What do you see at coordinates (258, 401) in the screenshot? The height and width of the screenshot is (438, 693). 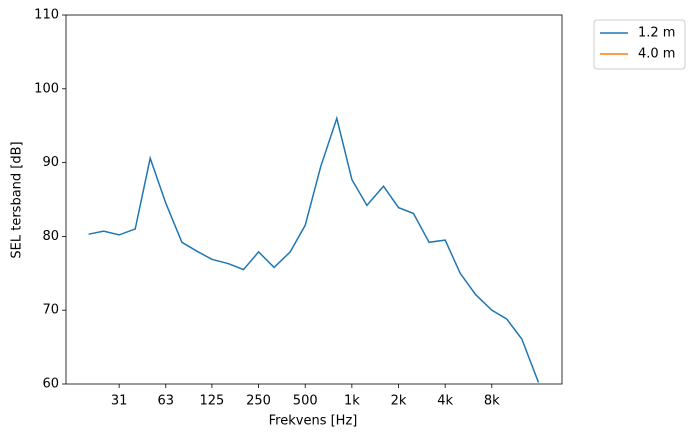 I see `x-tick-label: 250` at bounding box center [258, 401].